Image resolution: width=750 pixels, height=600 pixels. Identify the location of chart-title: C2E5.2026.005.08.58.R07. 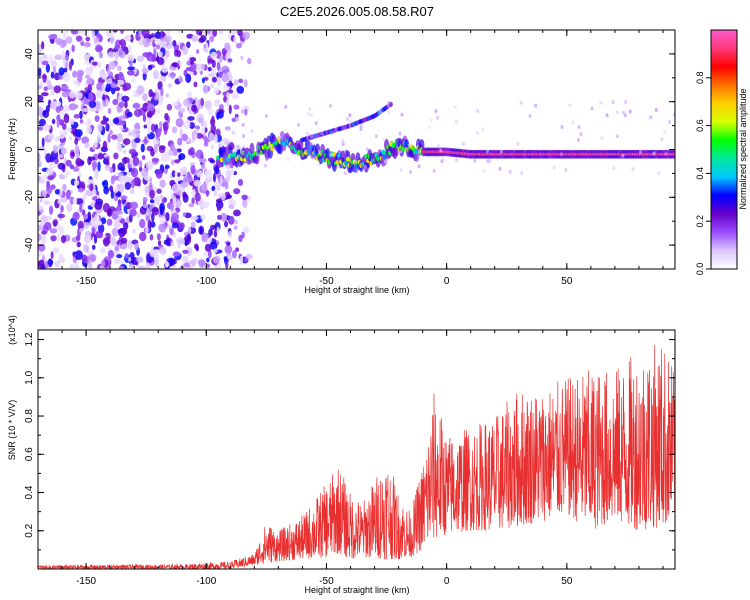
(357, 11).